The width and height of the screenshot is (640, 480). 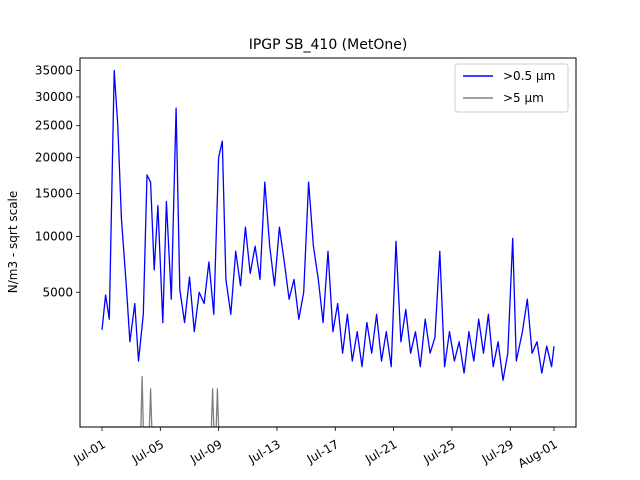 What do you see at coordinates (523, 98) in the screenshot?
I see `legend-label-5um: >5 µm` at bounding box center [523, 98].